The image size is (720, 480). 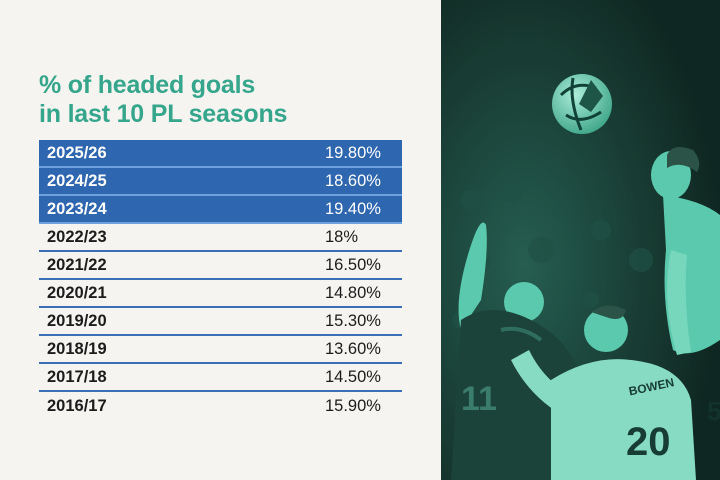 What do you see at coordinates (77, 405) in the screenshot?
I see `season-label: 2016/17` at bounding box center [77, 405].